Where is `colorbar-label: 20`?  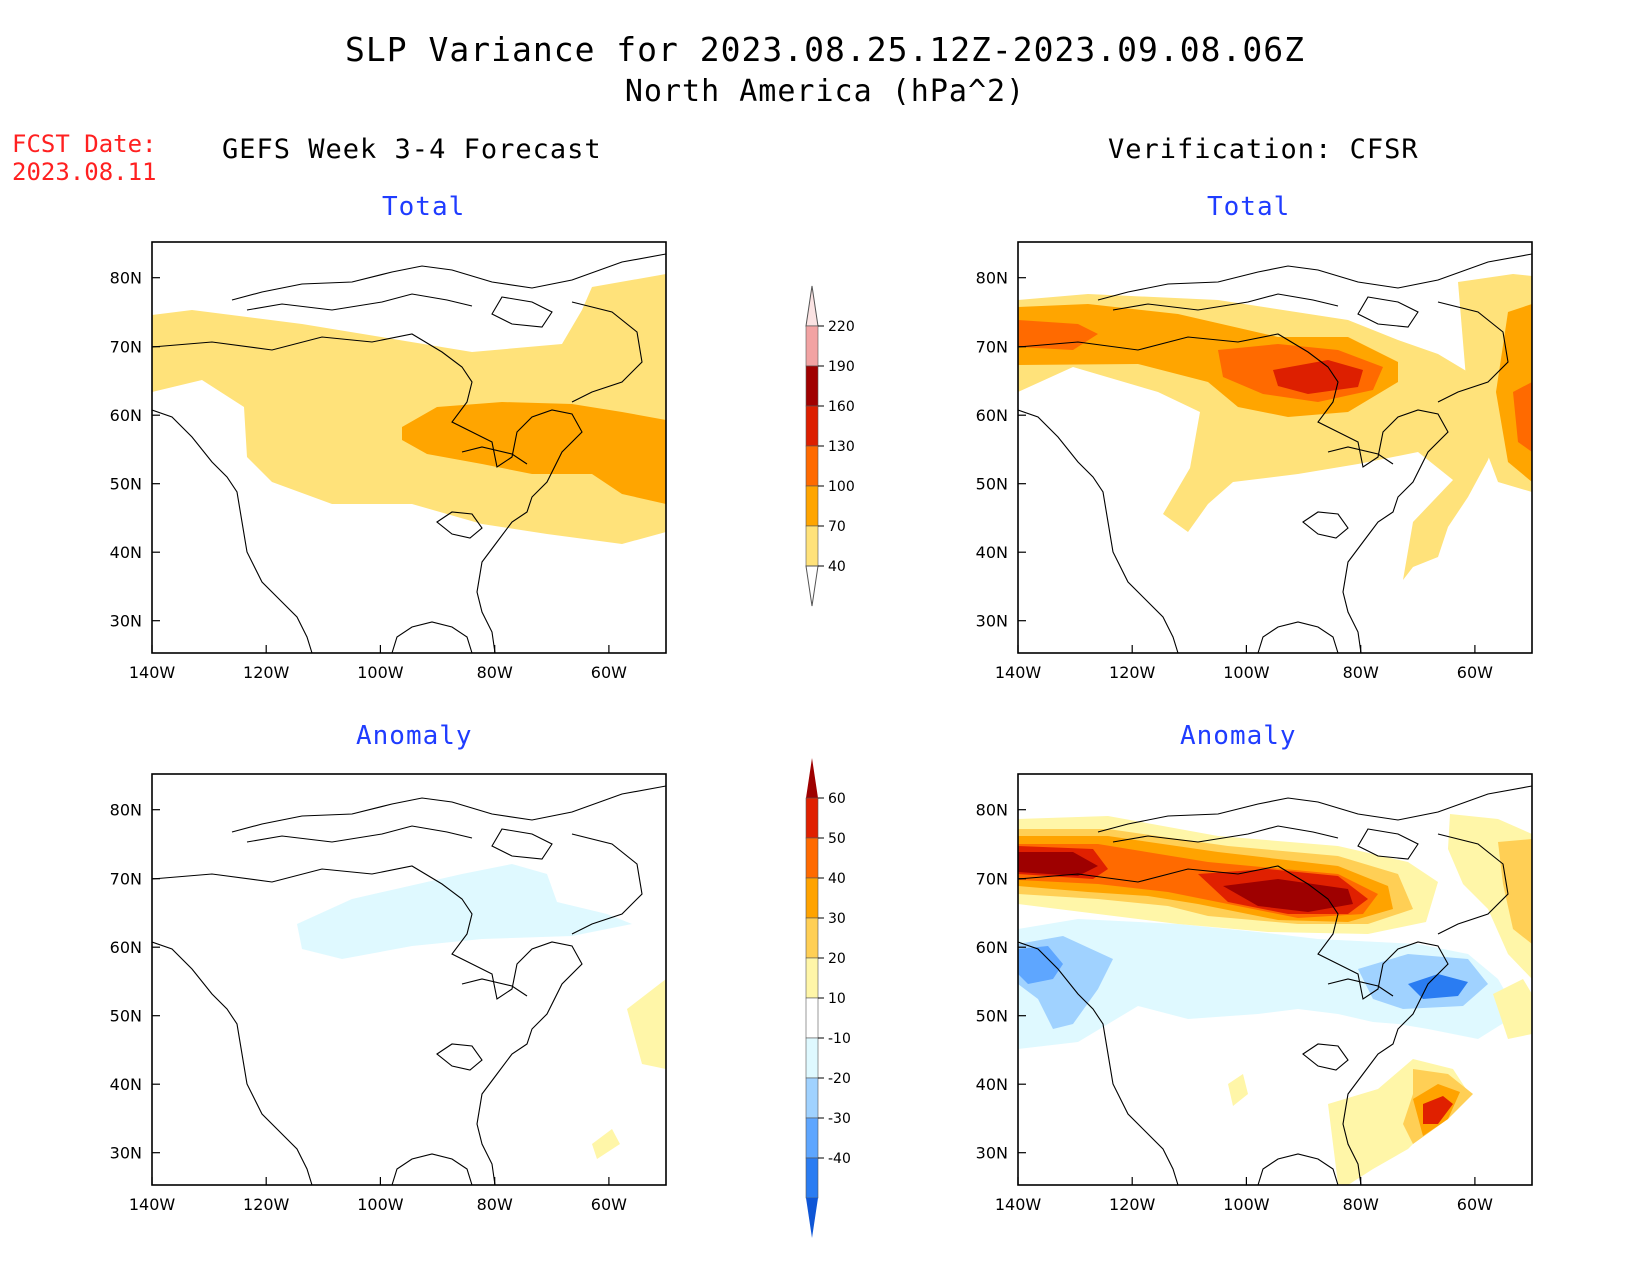 colorbar-label: 20 is located at coordinates (837, 959).